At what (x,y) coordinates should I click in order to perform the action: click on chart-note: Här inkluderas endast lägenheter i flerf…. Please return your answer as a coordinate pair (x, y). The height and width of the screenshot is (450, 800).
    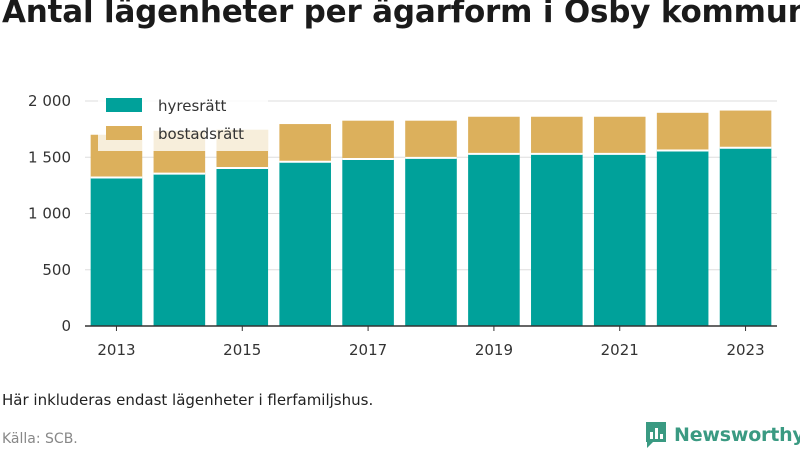
    Looking at the image, I should click on (188, 400).